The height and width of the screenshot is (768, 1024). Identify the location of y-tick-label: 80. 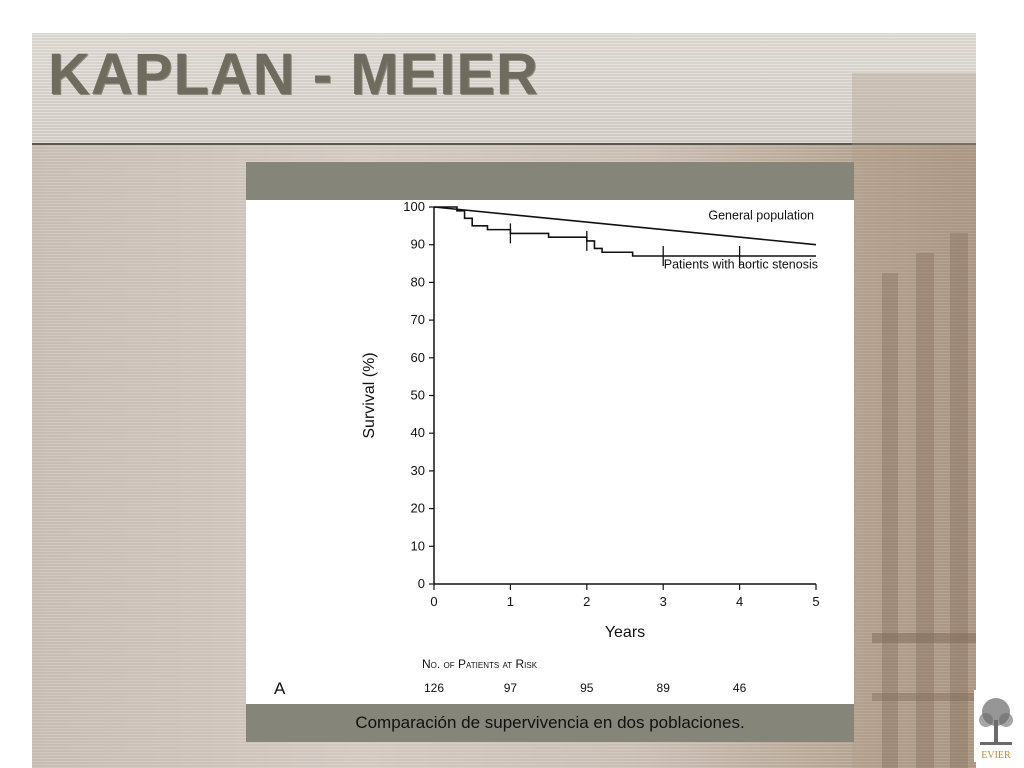
(418, 281).